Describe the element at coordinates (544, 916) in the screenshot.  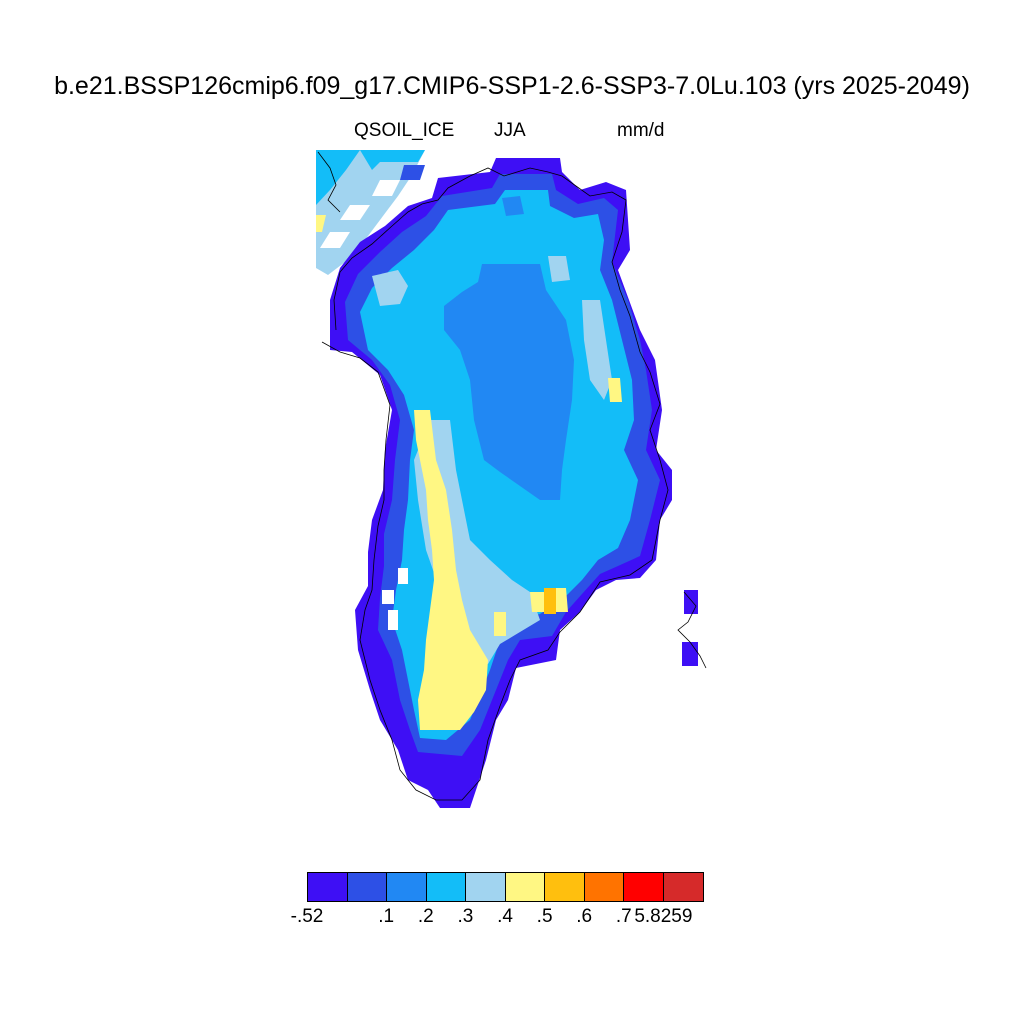
I see `colorbar-label: .5` at that location.